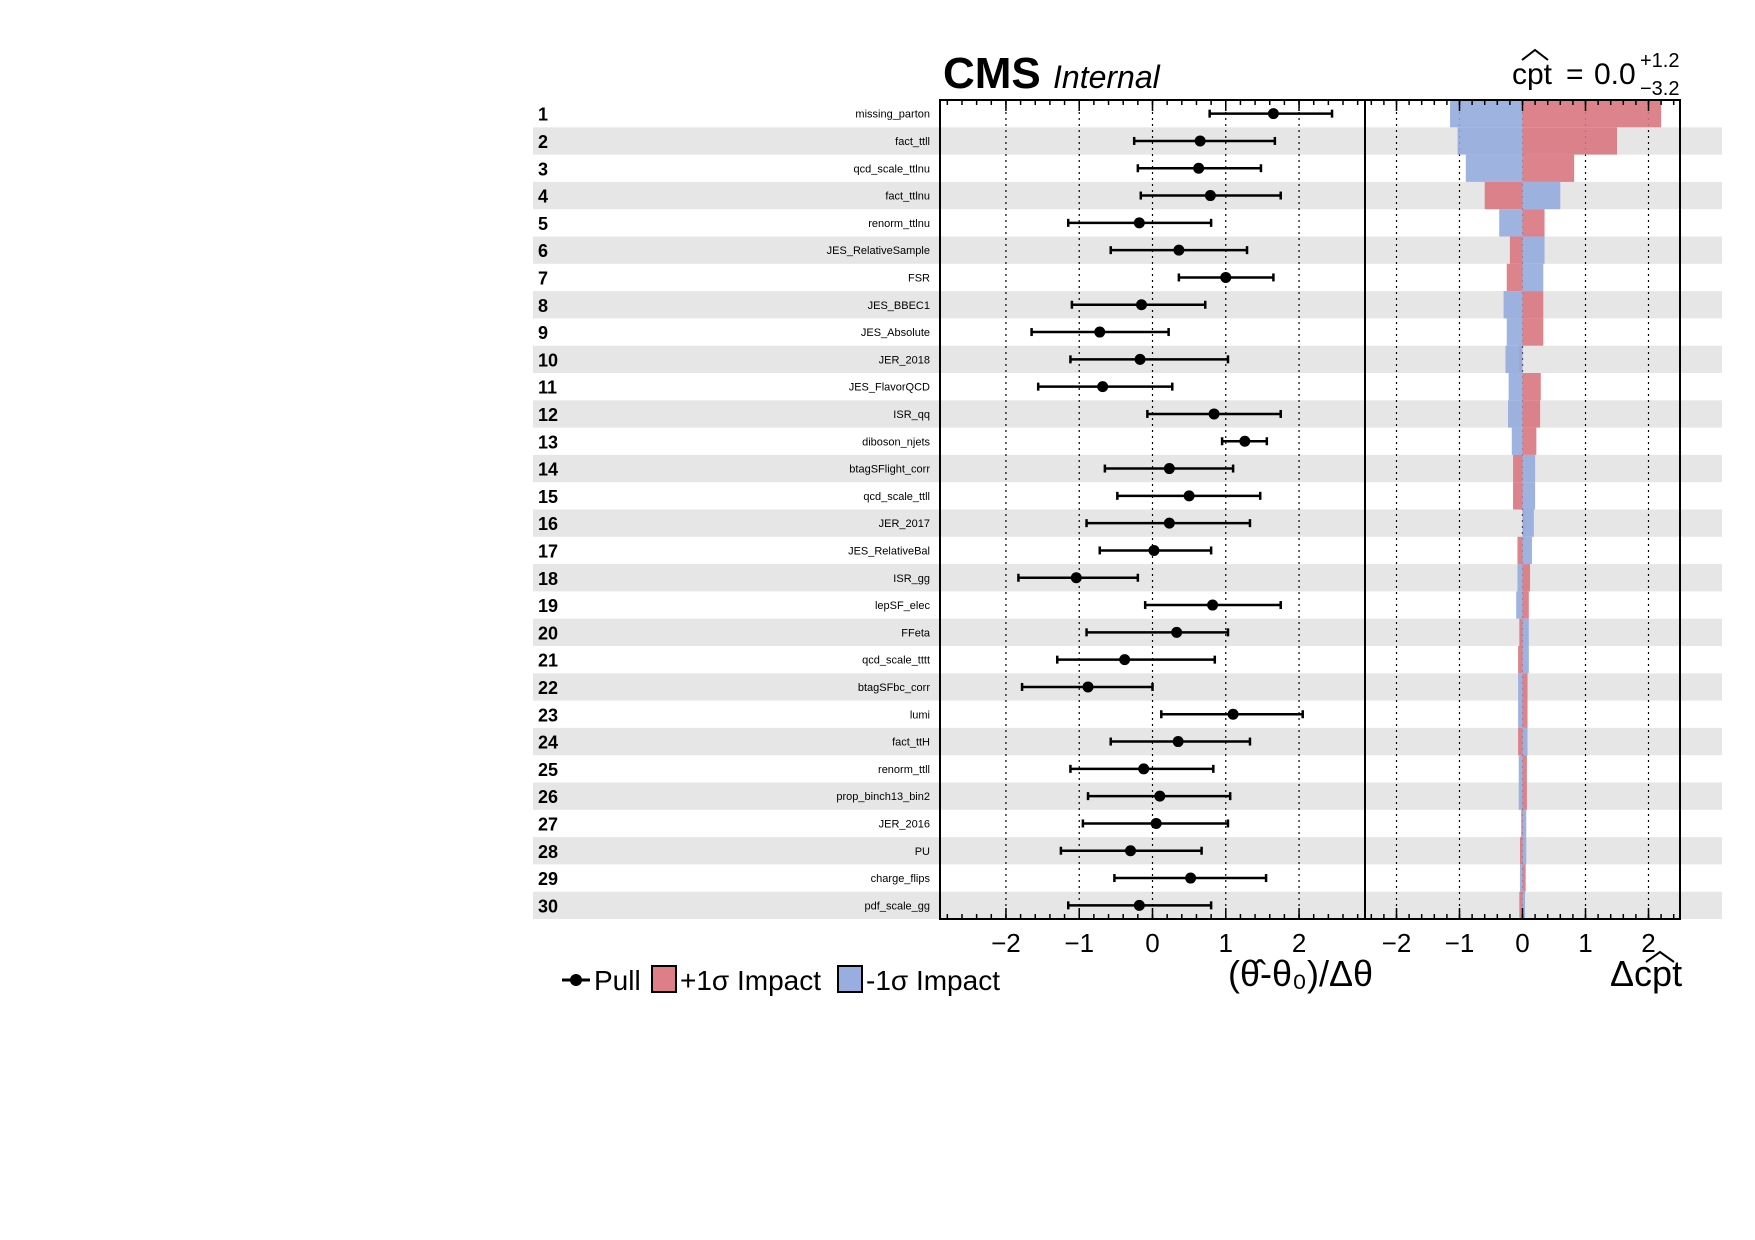 The image size is (1755, 1240). What do you see at coordinates (548, 797) in the screenshot?
I see `row-rank: 26` at bounding box center [548, 797].